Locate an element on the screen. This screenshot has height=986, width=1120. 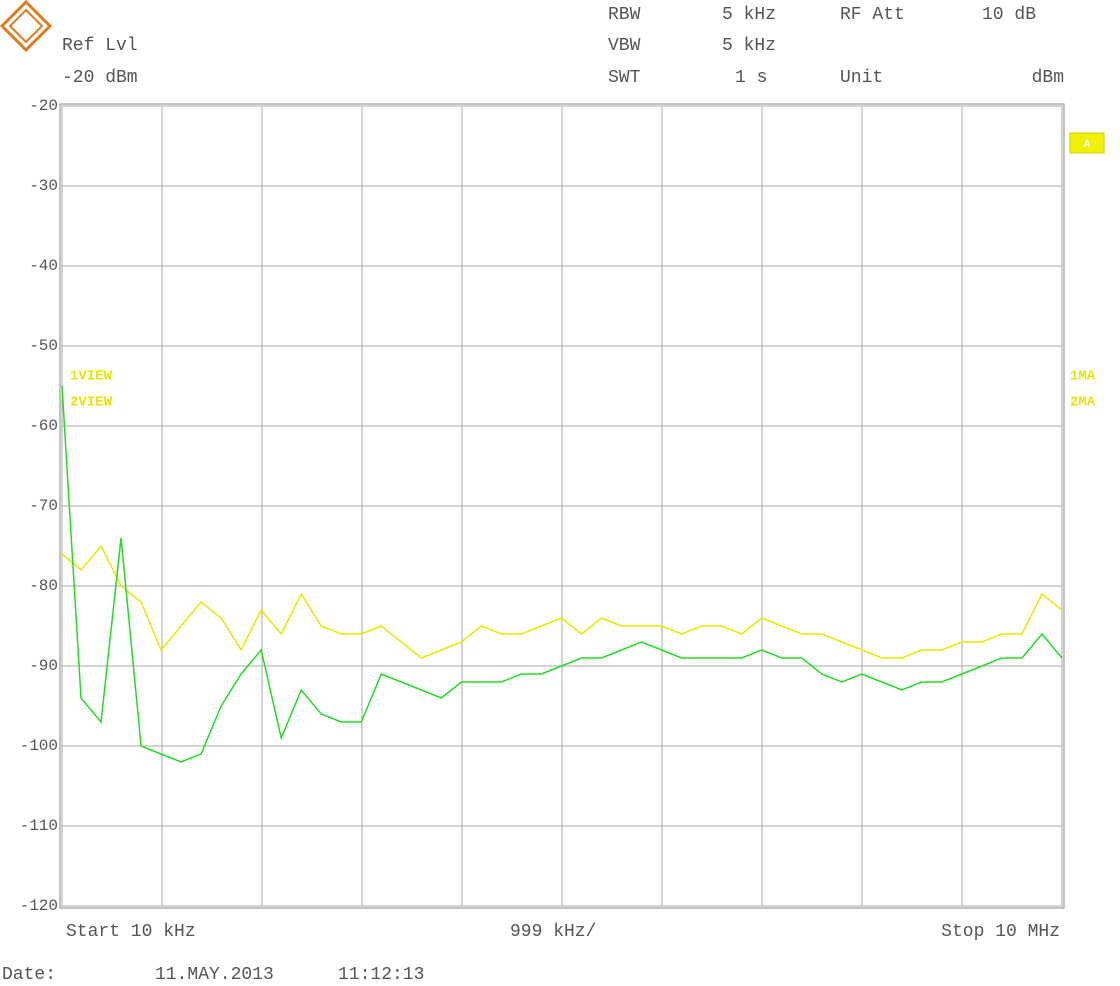
ref-lvl-value: -20 dBm is located at coordinates (100, 78).